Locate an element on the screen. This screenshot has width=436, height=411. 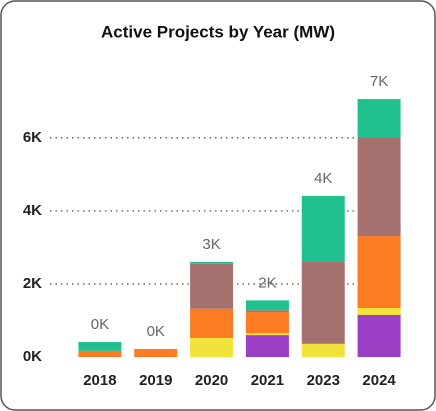
total-label: 2K is located at coordinates (267, 282).